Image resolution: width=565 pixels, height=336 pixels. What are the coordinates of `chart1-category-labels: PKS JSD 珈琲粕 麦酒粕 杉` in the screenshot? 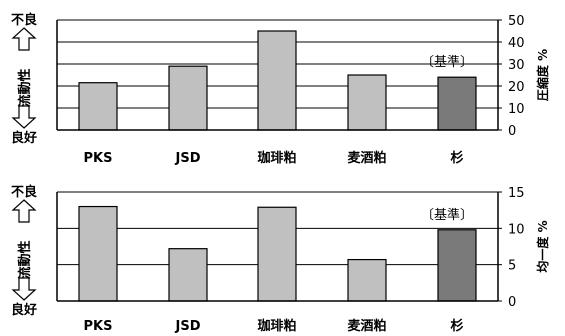 It's located at (274, 158).